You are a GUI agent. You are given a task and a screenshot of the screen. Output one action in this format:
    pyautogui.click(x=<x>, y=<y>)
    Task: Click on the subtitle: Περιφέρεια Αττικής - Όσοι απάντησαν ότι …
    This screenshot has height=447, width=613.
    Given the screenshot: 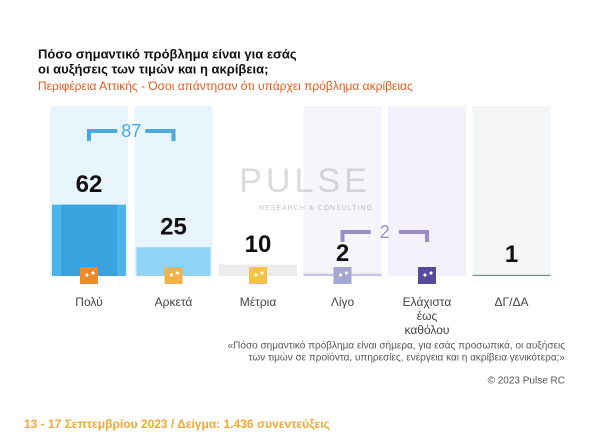 What is the action you would take?
    pyautogui.click(x=225, y=86)
    